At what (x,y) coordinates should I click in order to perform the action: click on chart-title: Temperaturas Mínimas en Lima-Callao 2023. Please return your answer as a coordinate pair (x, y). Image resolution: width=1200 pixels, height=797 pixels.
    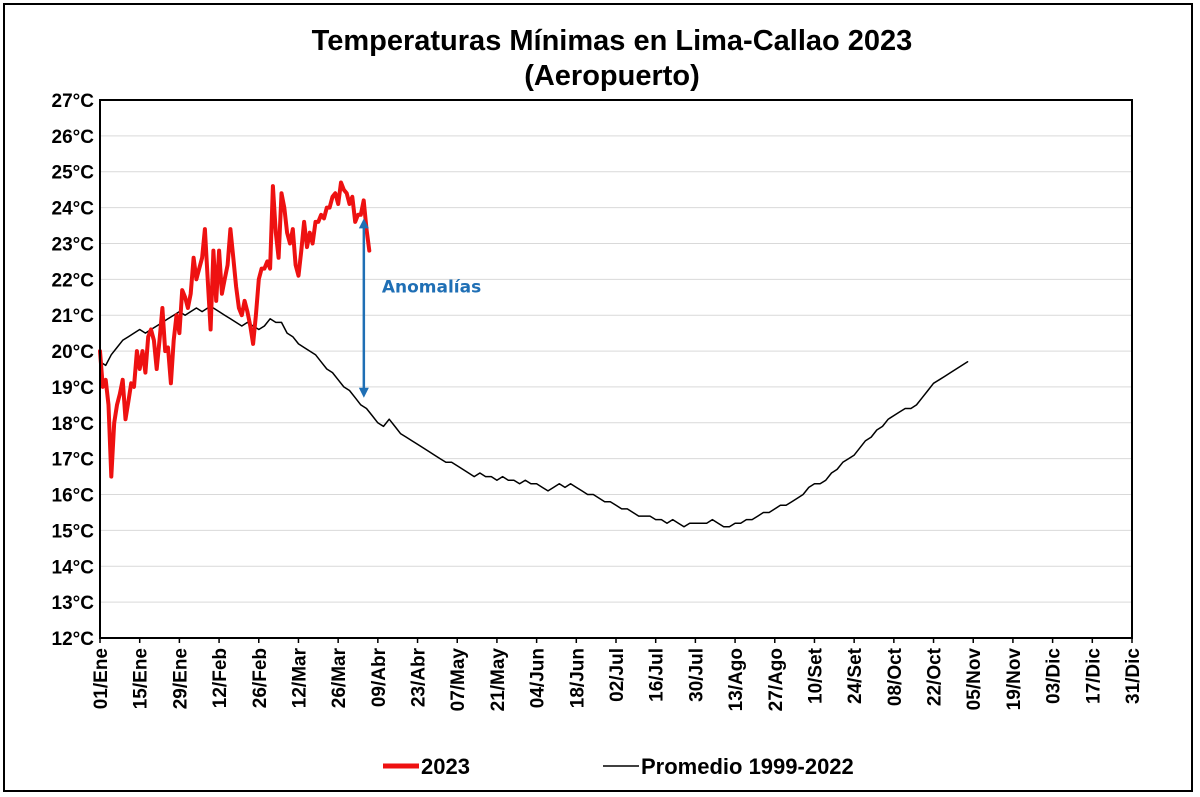
    Looking at the image, I should click on (612, 41).